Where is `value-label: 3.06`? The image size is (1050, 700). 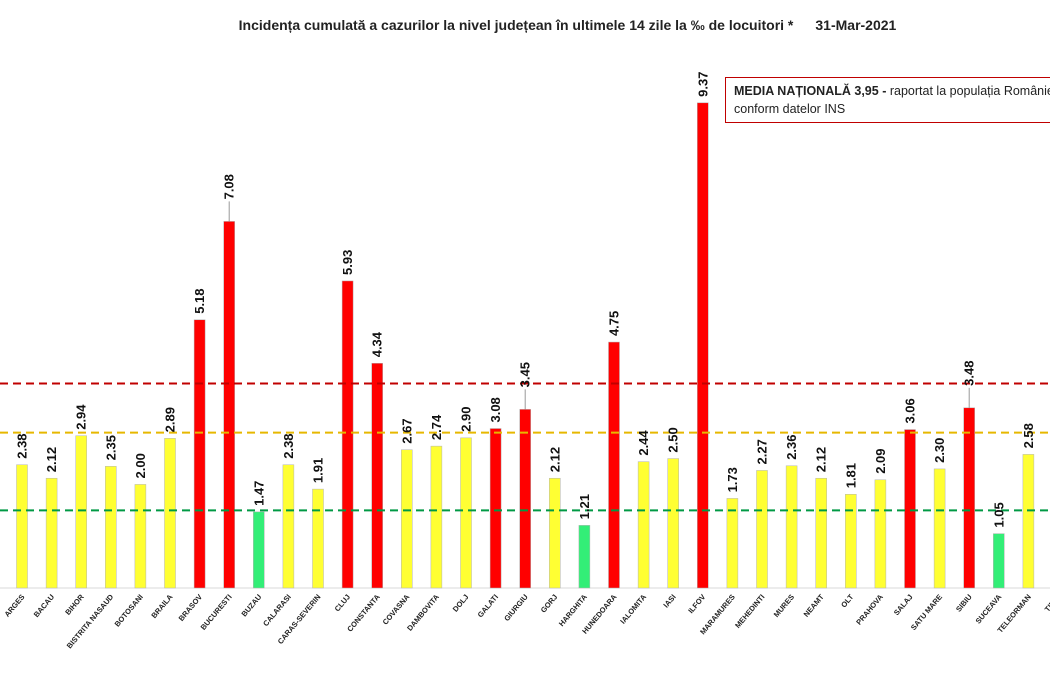
value-label: 3.06 is located at coordinates (910, 410).